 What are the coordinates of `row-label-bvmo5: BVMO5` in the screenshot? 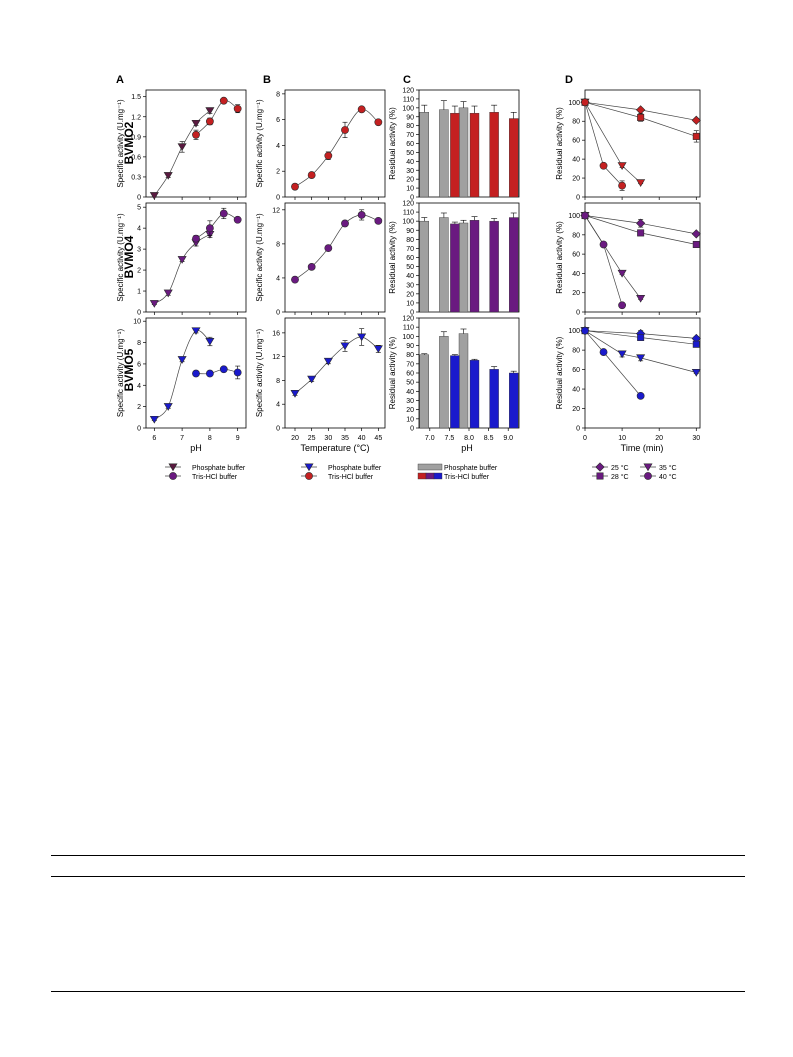 It's located at (129, 369).